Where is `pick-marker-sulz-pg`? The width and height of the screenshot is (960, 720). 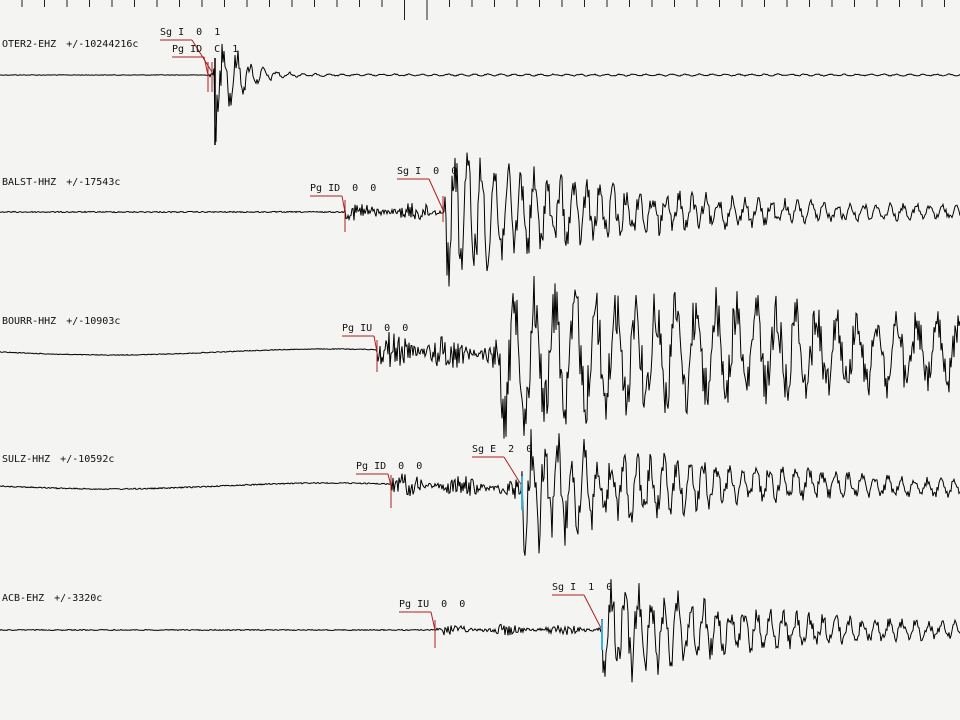
pick-marker-sulz-pg is located at coordinates (374, 490).